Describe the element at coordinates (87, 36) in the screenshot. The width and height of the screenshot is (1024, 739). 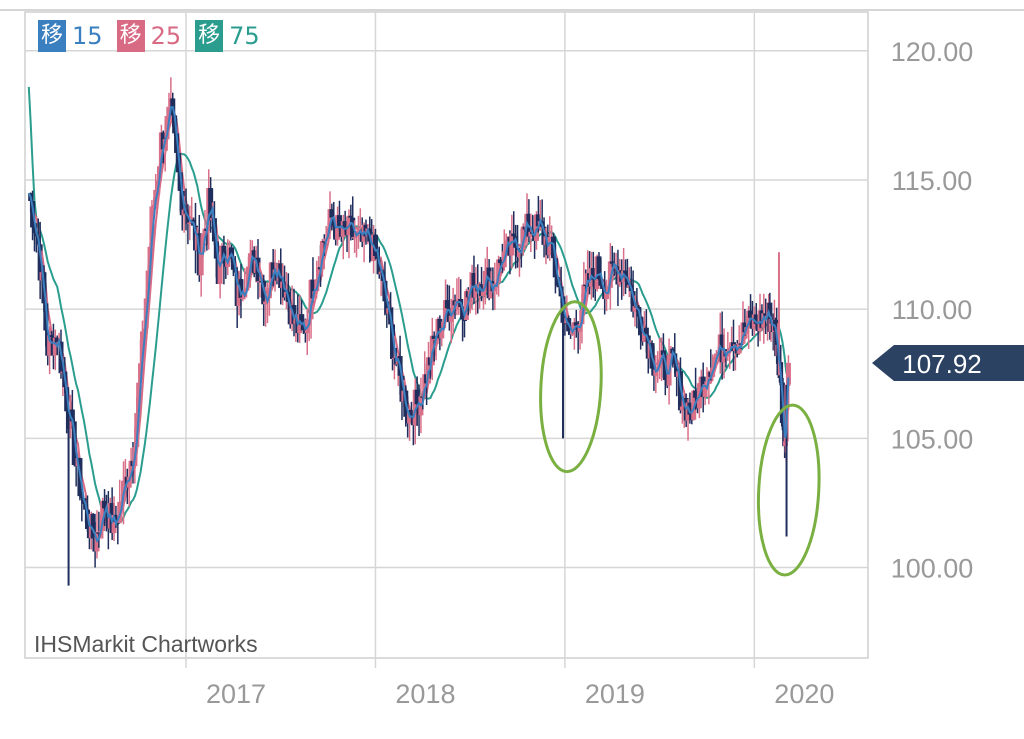
I see `legend-value: 15` at that location.